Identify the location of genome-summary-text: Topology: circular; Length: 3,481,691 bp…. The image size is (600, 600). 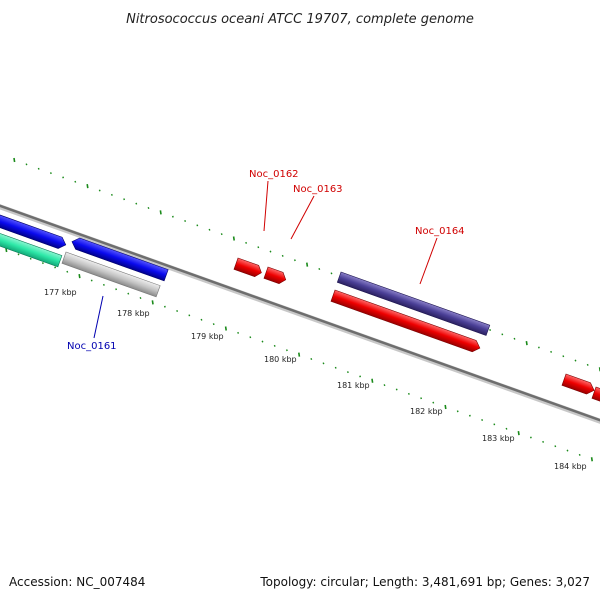
(424, 582).